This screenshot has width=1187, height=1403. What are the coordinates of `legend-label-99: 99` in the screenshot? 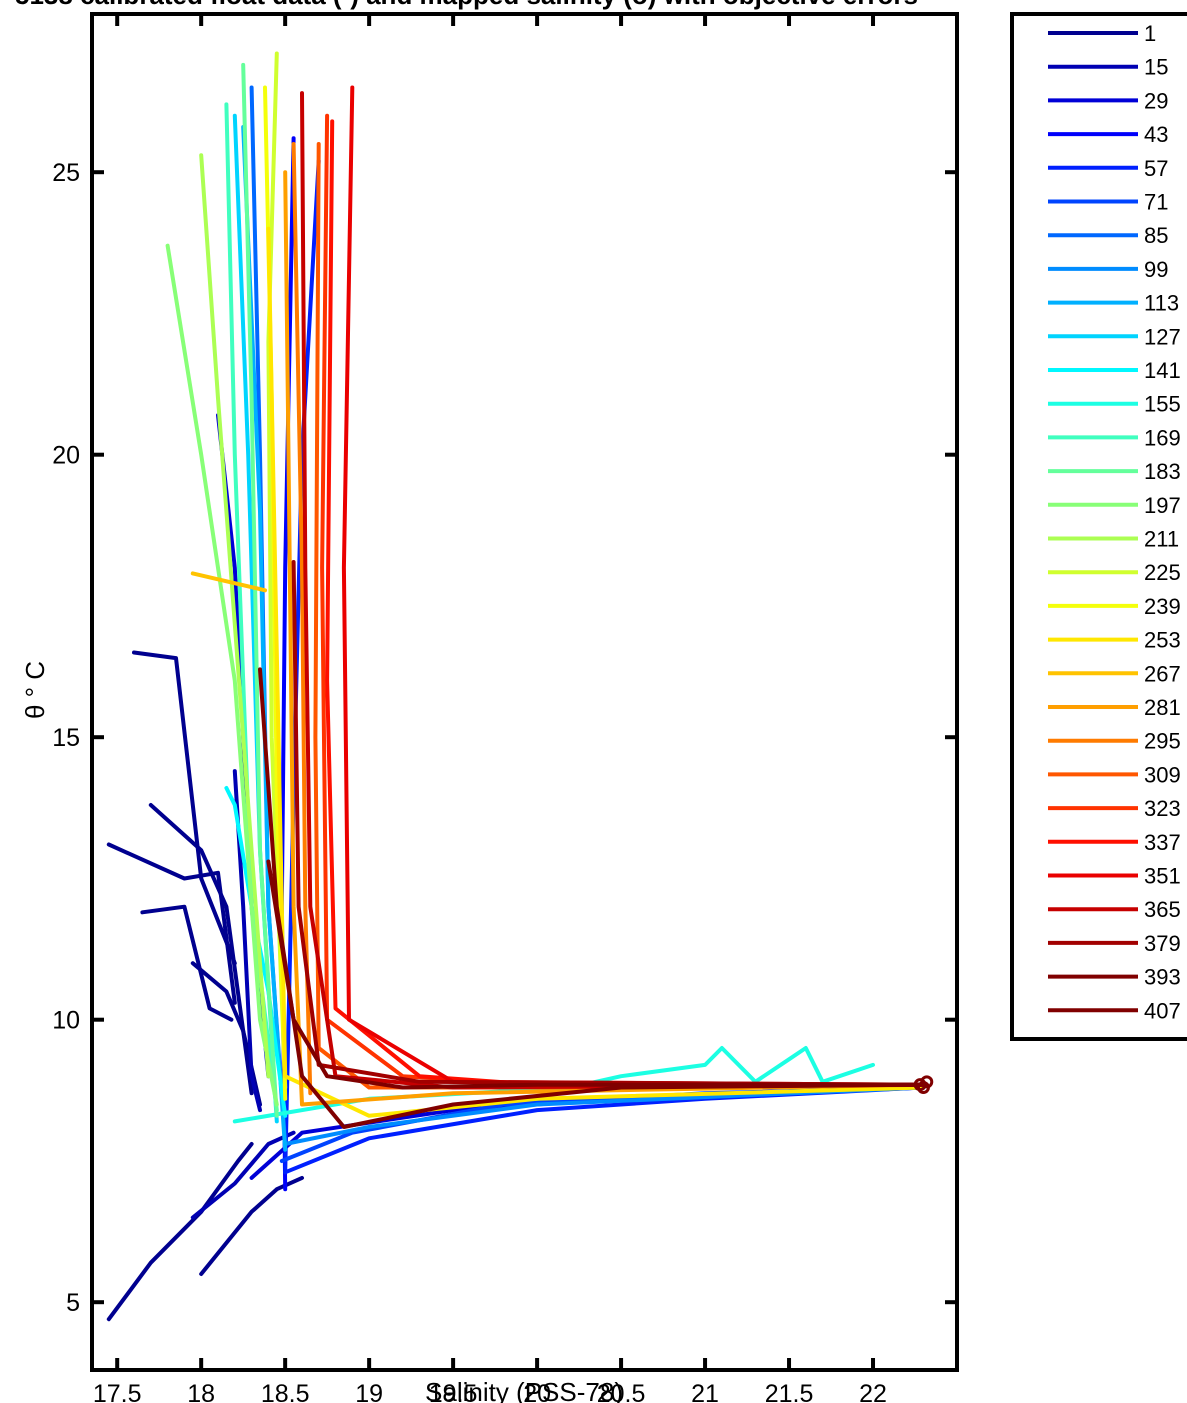 It's located at (1156, 269).